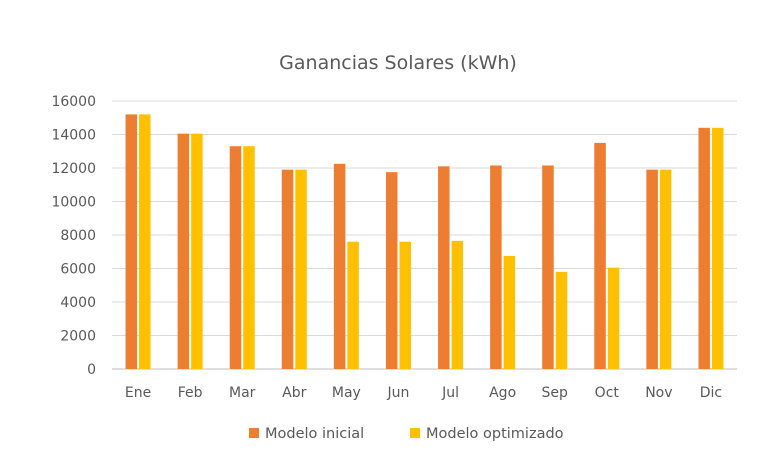 The width and height of the screenshot is (768, 474). Describe the element at coordinates (717, 248) in the screenshot. I see `bar-modelo-optimizado-dic` at that location.